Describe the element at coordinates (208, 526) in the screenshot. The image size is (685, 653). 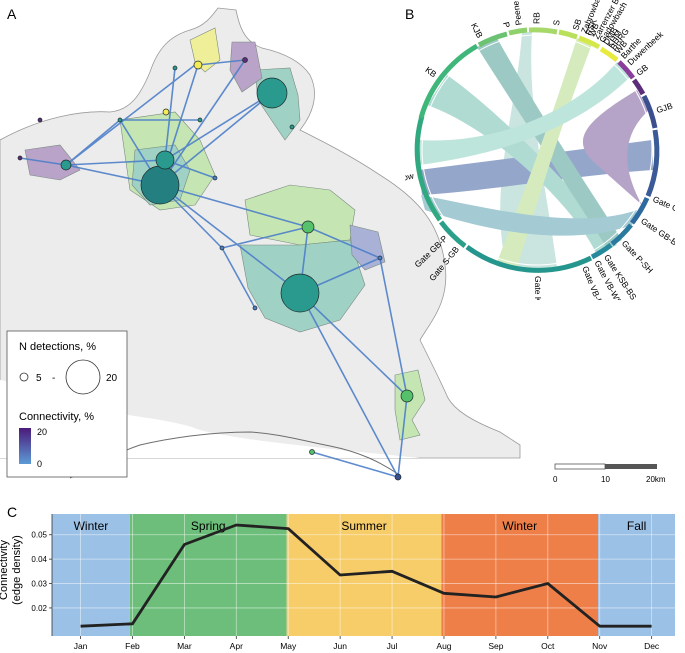
I see `season-label: Spring` at that location.